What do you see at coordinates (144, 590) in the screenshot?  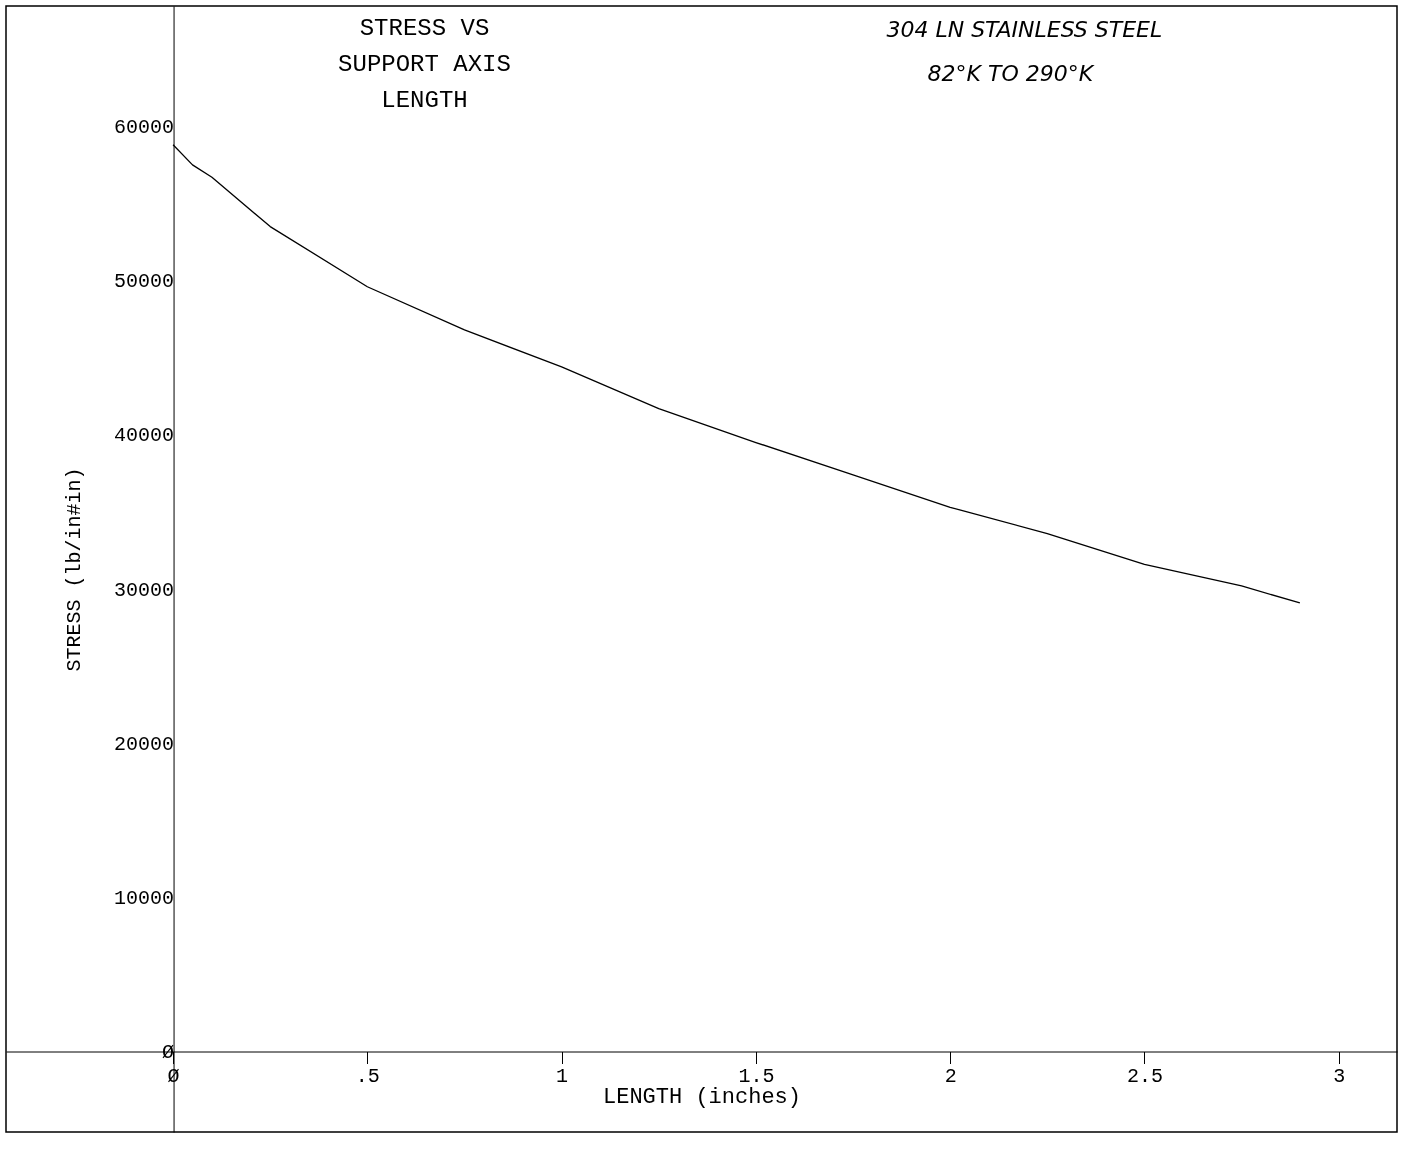 I see `y-tick-label: 30000` at bounding box center [144, 590].